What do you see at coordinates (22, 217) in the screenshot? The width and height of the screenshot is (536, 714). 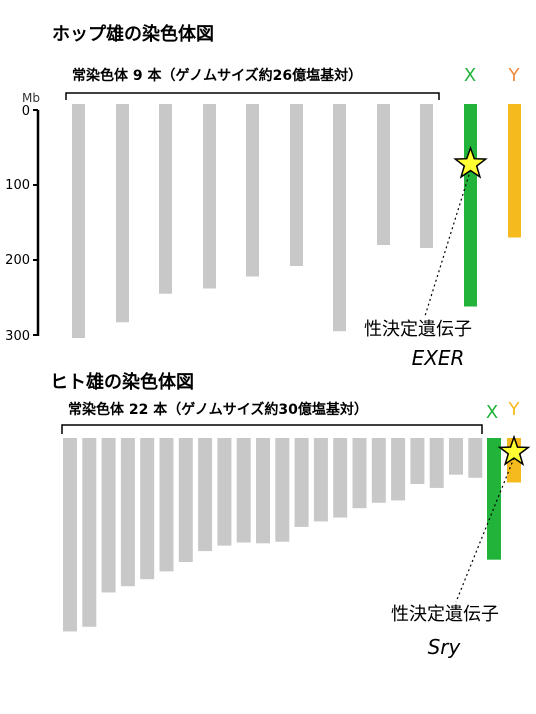 I see `hop-axis: Mb 0 100 200 300` at bounding box center [22, 217].